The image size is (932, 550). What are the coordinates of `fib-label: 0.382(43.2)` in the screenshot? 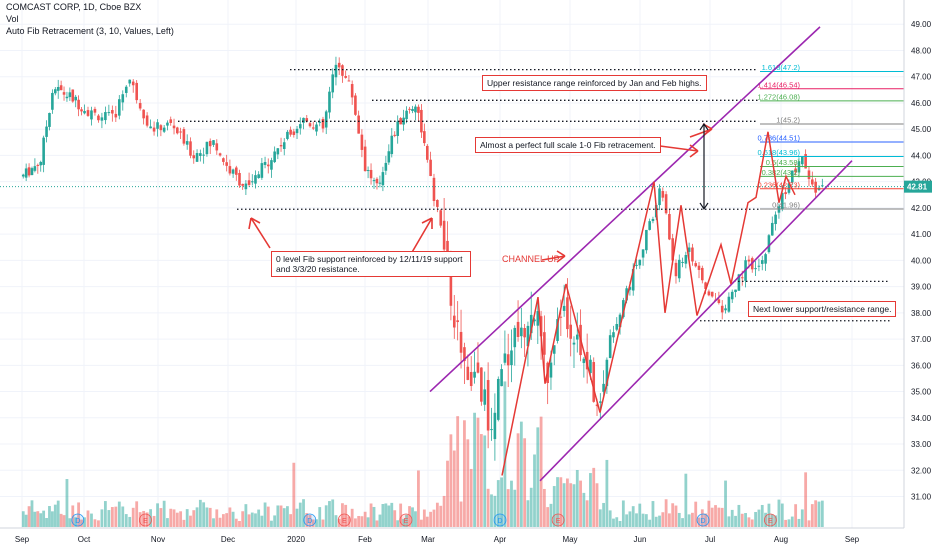 It's located at (781, 172).